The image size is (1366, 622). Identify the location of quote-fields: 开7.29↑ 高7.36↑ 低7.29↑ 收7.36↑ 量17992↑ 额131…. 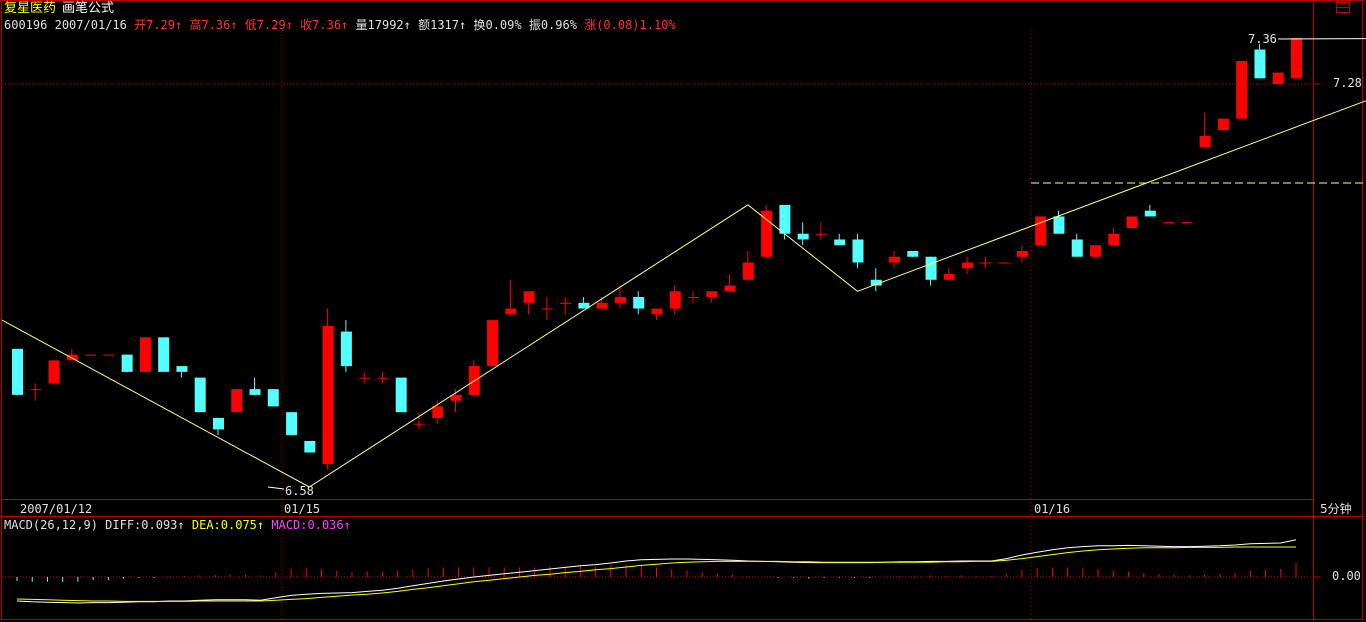
(405, 25).